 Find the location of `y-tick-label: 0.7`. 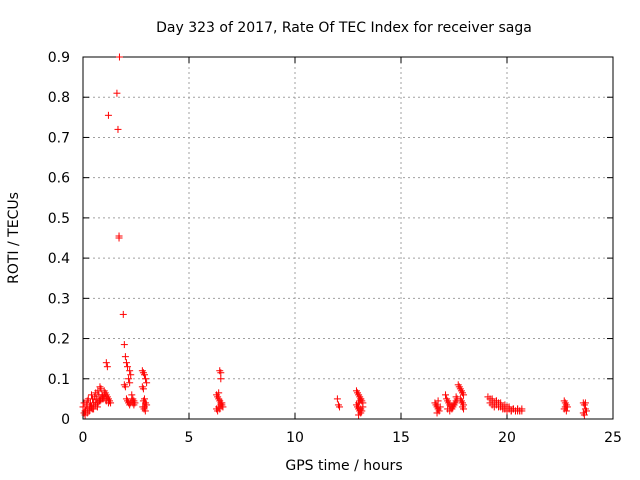

y-tick-label: 0.7 is located at coordinates (59, 138).